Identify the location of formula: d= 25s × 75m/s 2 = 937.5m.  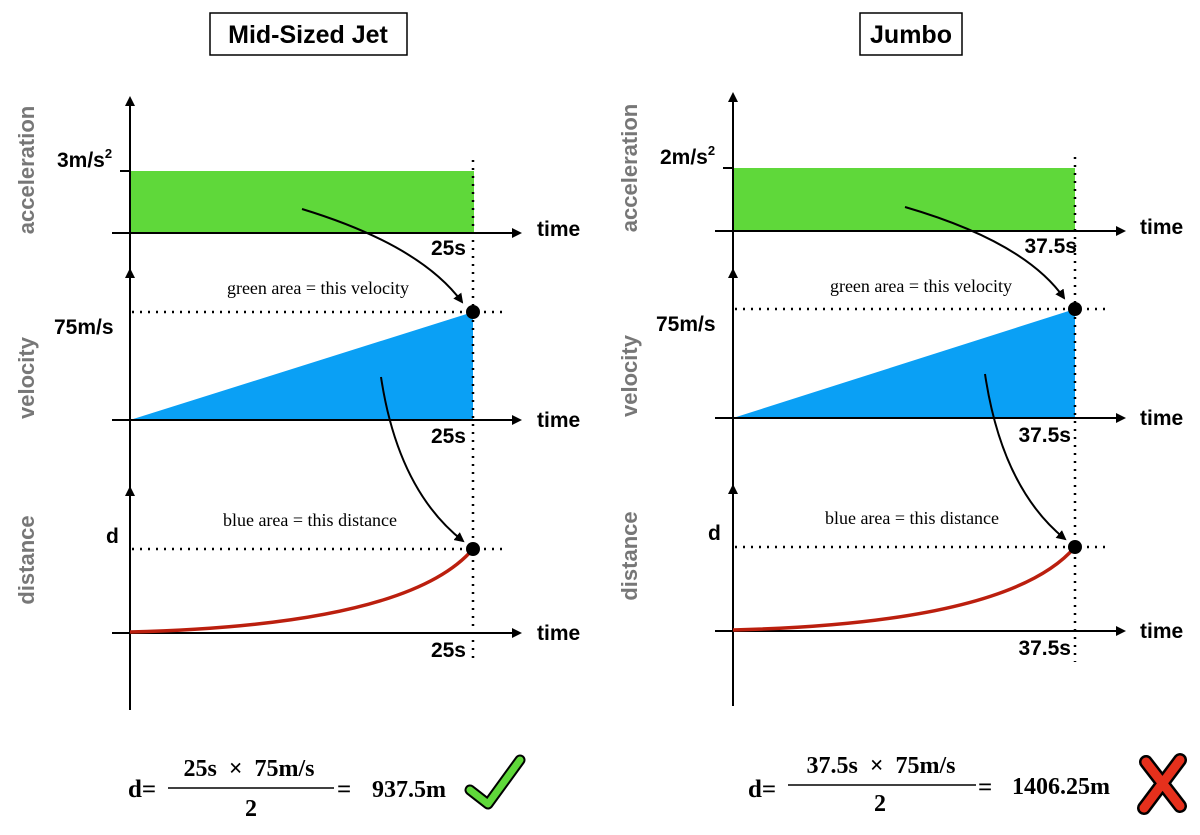
(287, 789).